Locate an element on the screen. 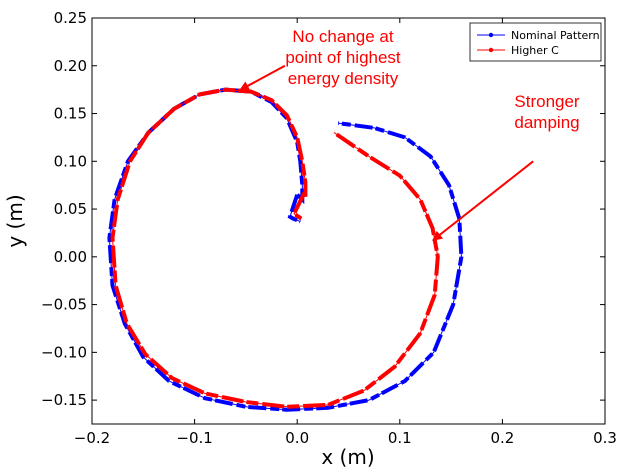 This screenshot has height=467, width=623. legend-box is located at coordinates (535, 42).